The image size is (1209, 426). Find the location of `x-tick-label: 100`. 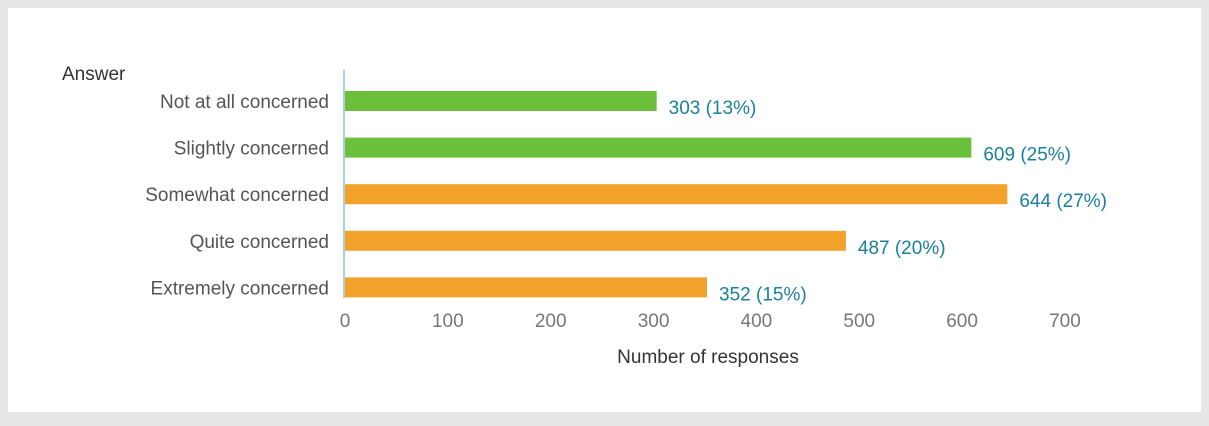

x-tick-label: 100 is located at coordinates (448, 321).